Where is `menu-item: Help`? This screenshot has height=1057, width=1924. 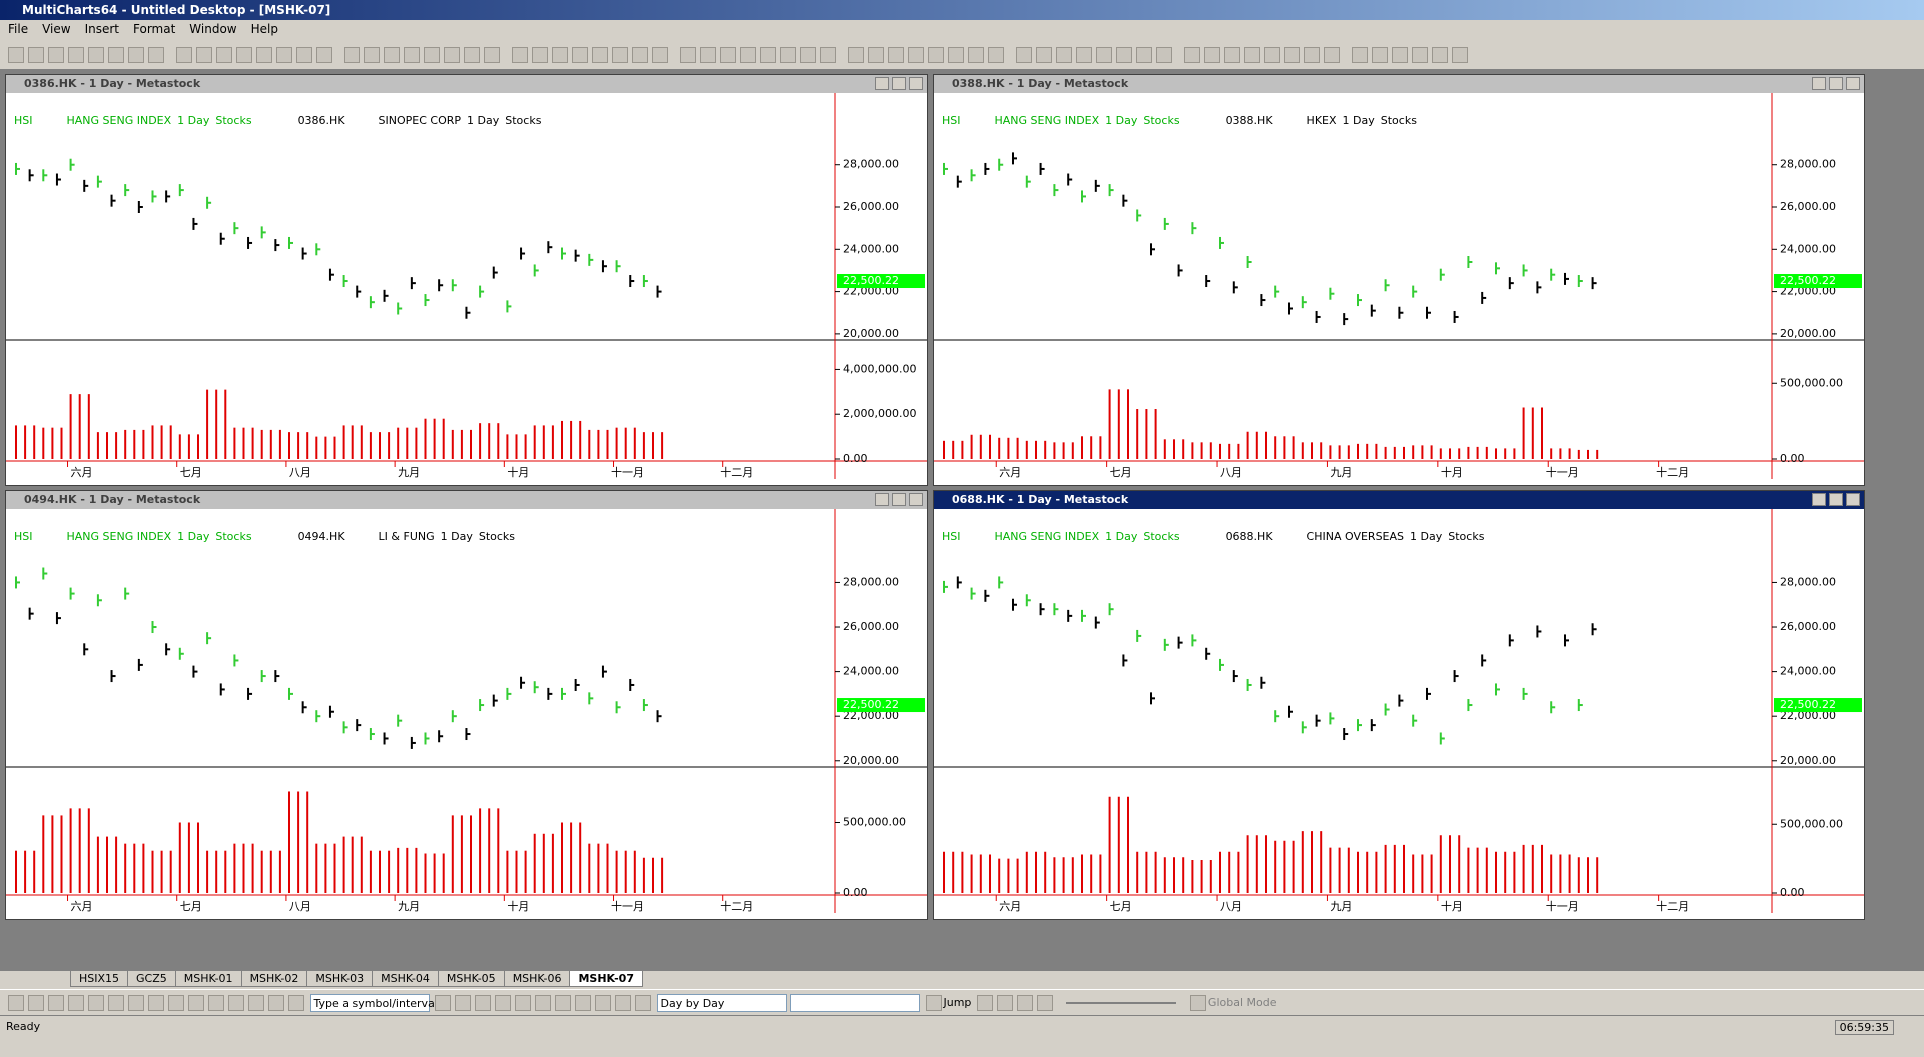
menu-item: Help is located at coordinates (264, 29).